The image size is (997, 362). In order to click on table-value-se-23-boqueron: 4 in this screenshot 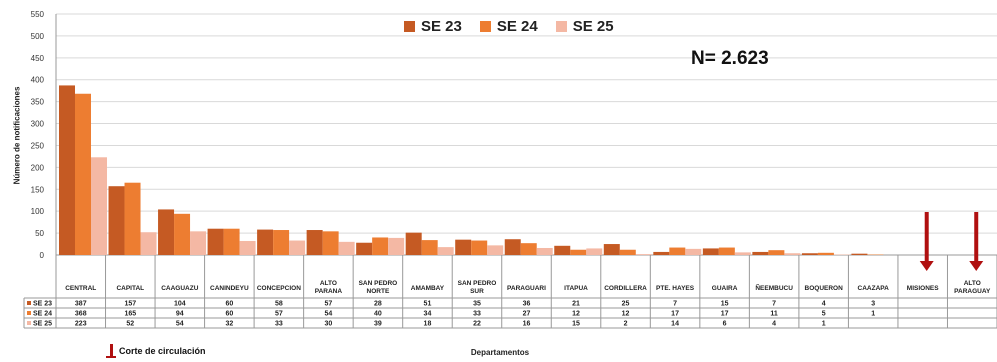, I will do `click(824, 304)`.